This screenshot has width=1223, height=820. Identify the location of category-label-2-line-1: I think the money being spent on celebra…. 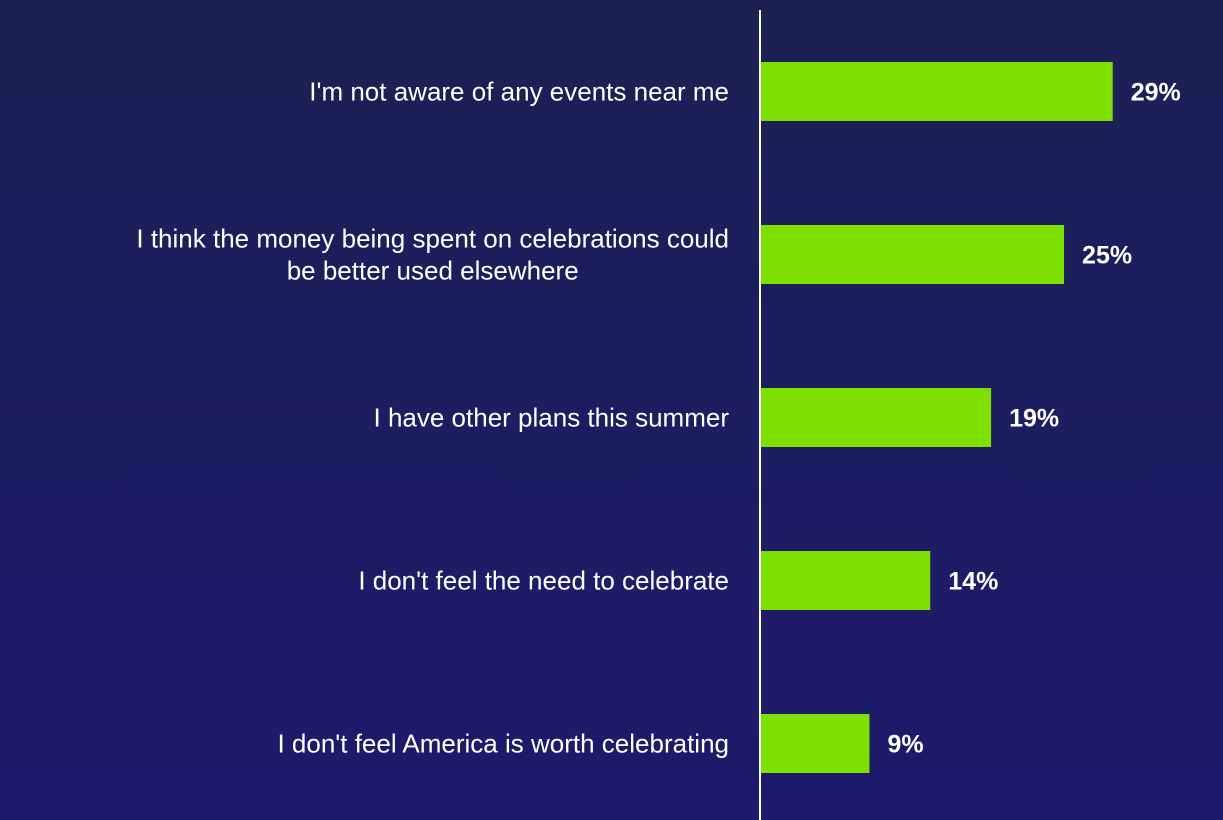
(432, 239).